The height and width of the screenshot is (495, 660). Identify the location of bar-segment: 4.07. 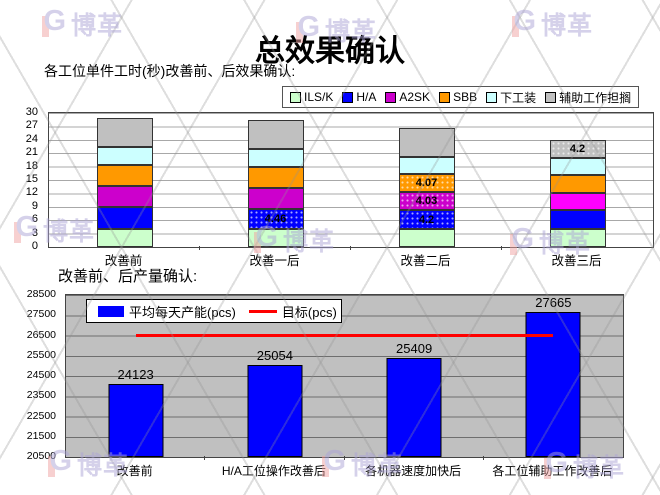
(426, 183).